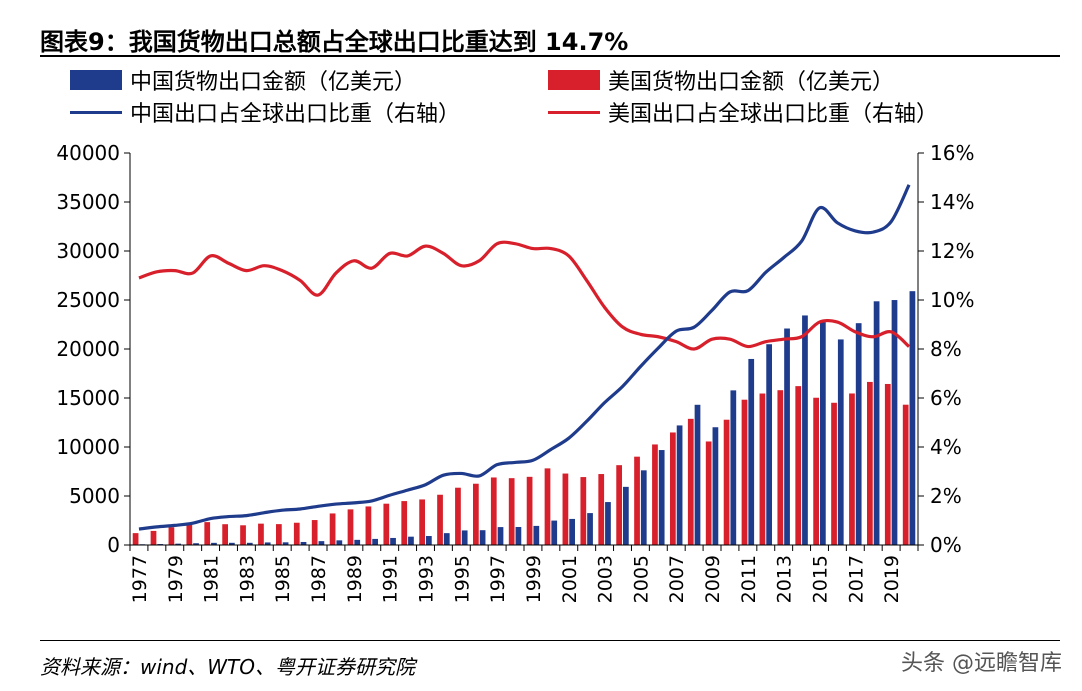 This screenshot has height=691, width=1082. I want to click on bar-us-2019, so click(887, 464).